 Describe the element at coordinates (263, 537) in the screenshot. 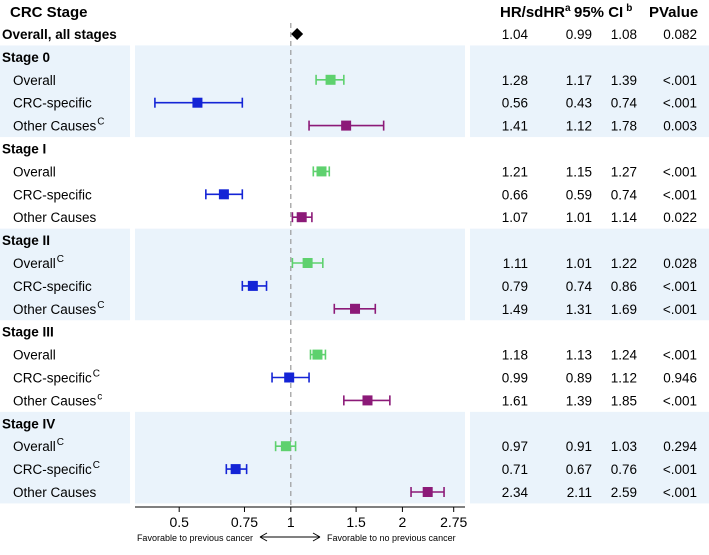

I see `favor-arrow-left-head` at that location.